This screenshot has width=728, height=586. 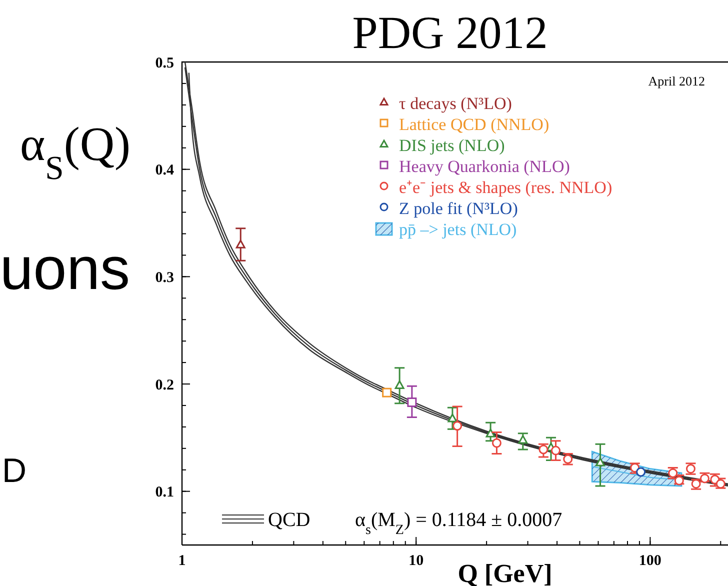 What do you see at coordinates (75, 152) in the screenshot?
I see `y-axis-title: α$_{S}$(Q)` at bounding box center [75, 152].